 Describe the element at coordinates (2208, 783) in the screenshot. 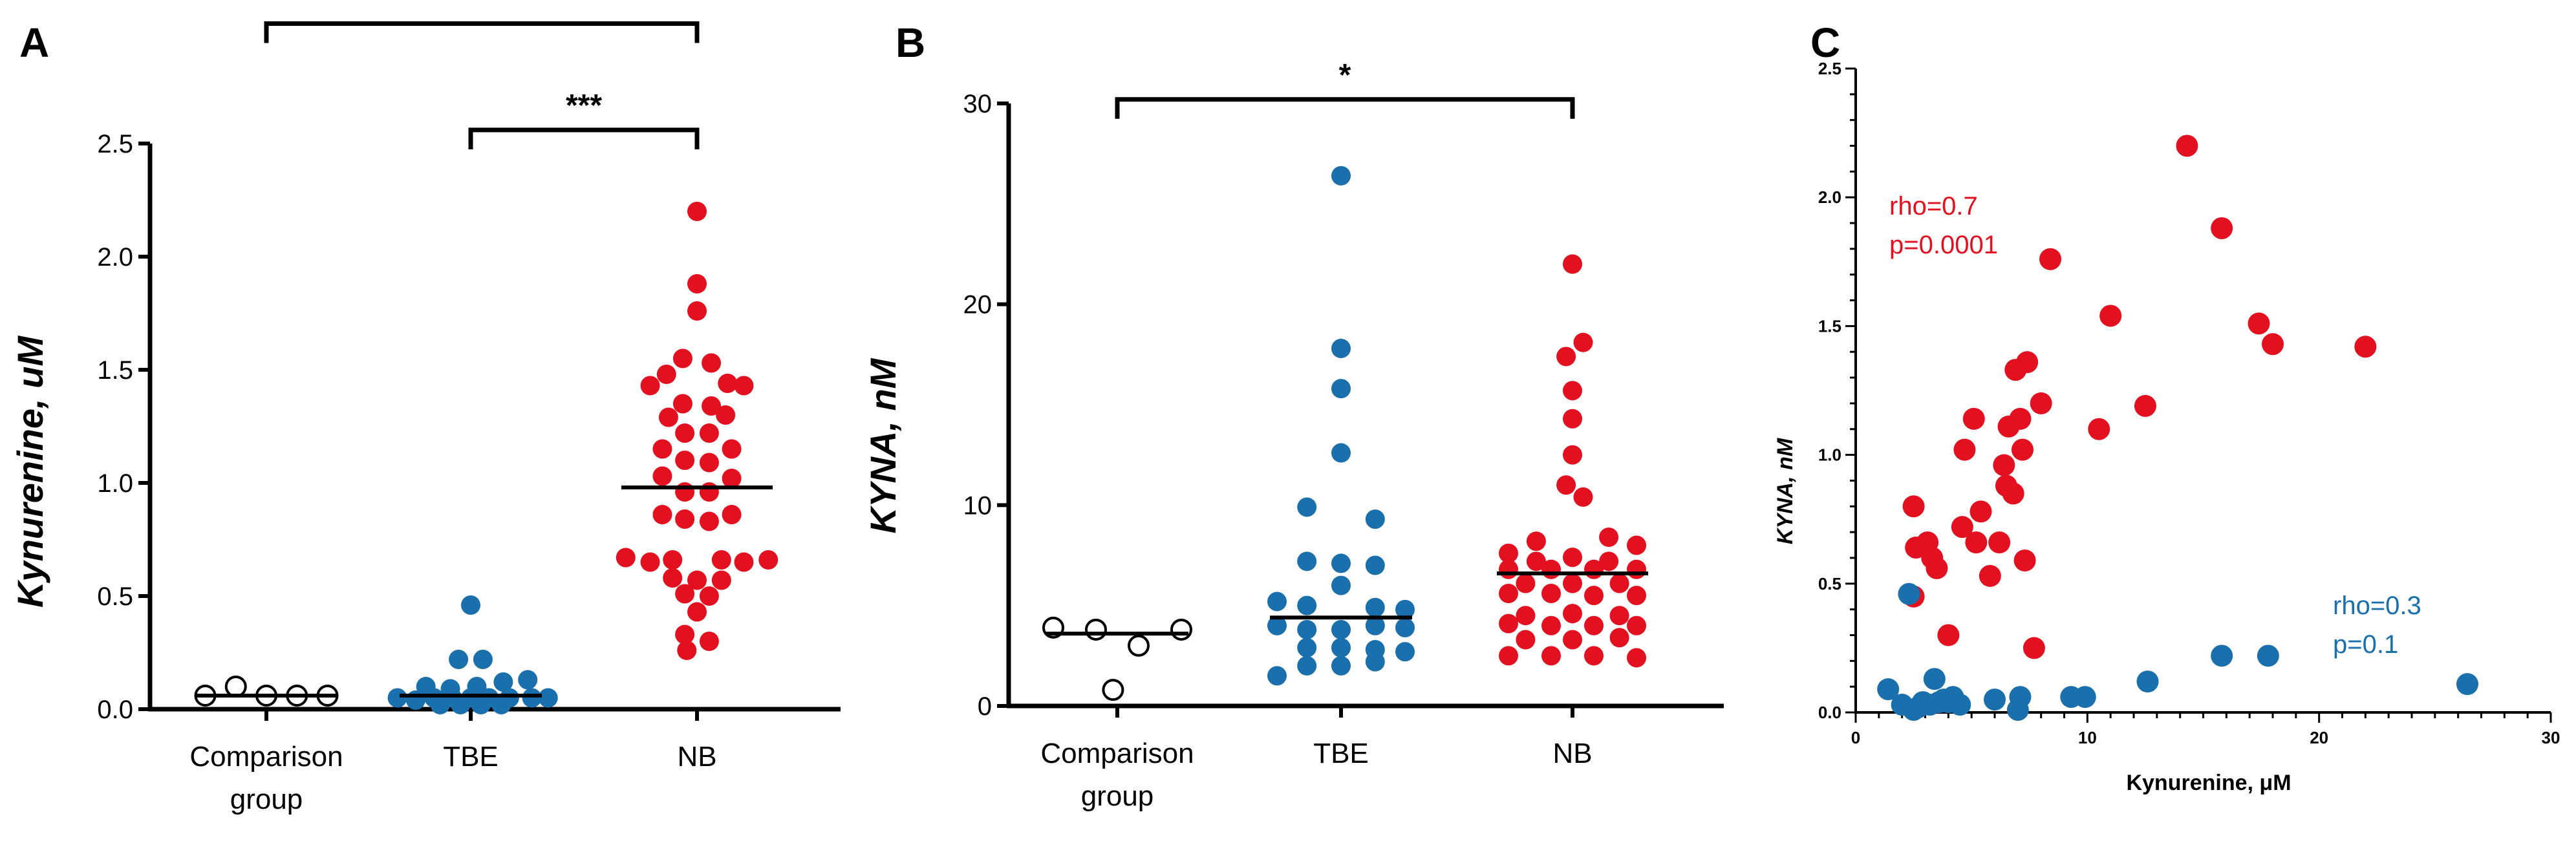

I see `panel-c-x-axis-label: Kynurenine, μM` at that location.